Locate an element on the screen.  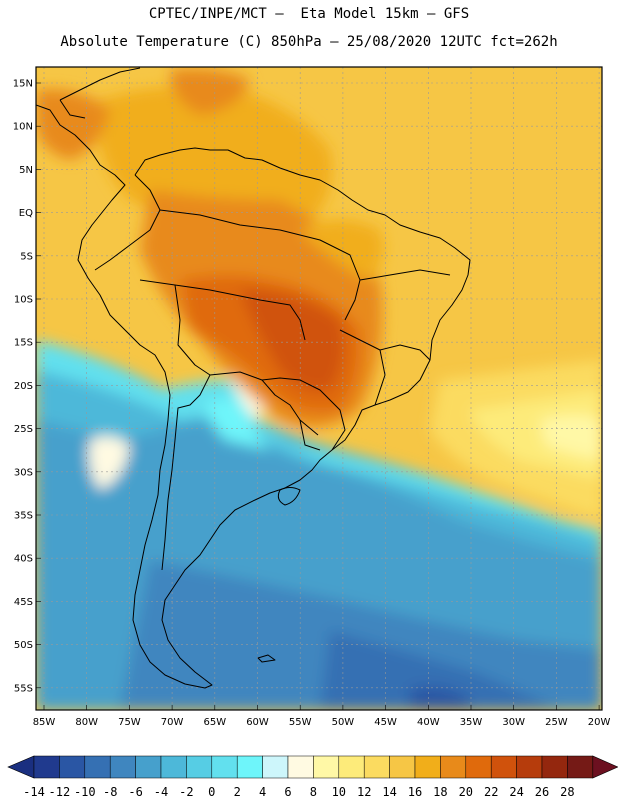
lon-label: 30W is located at coordinates (513, 722).